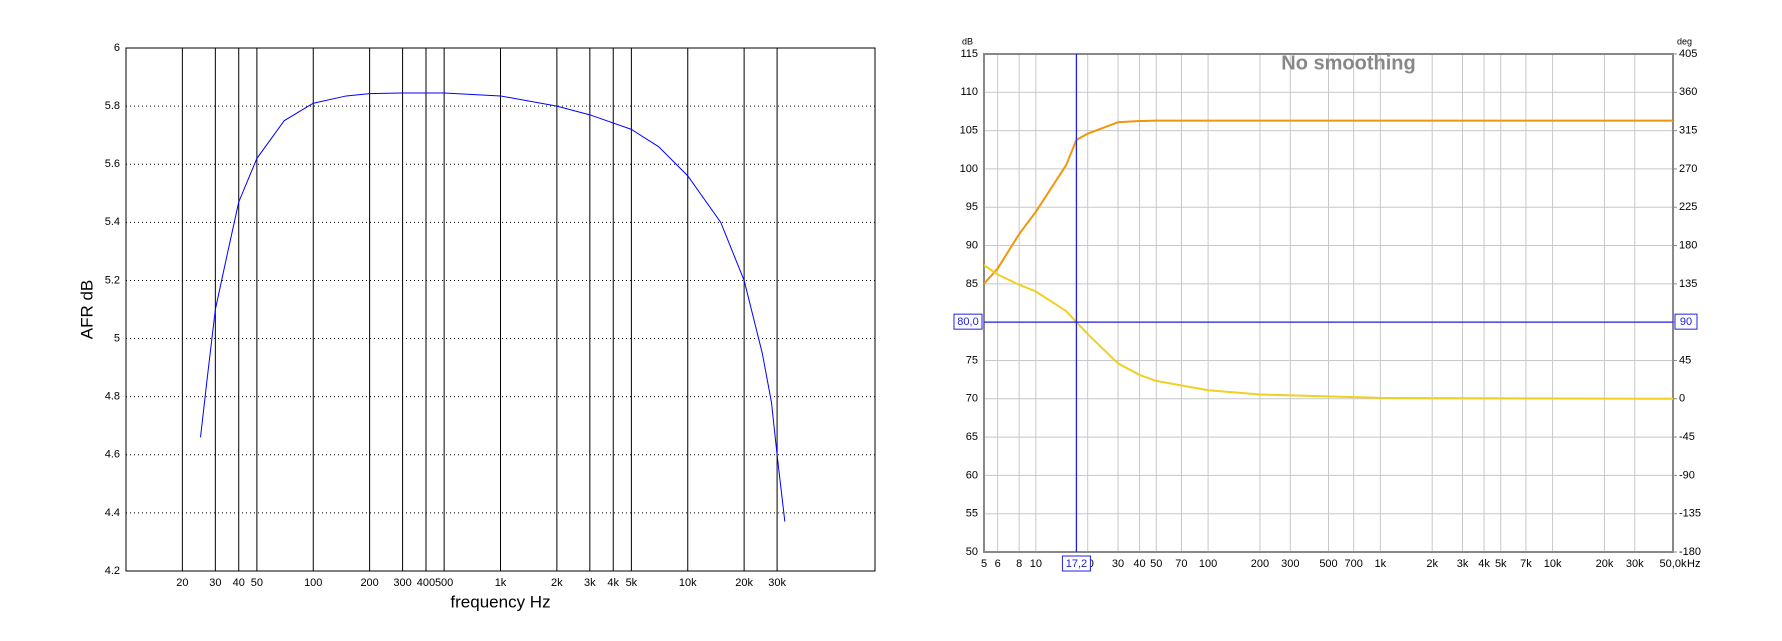 The width and height of the screenshot is (1782, 641). What do you see at coordinates (500, 601) in the screenshot?
I see `x-axis-label: frequency Hz` at bounding box center [500, 601].